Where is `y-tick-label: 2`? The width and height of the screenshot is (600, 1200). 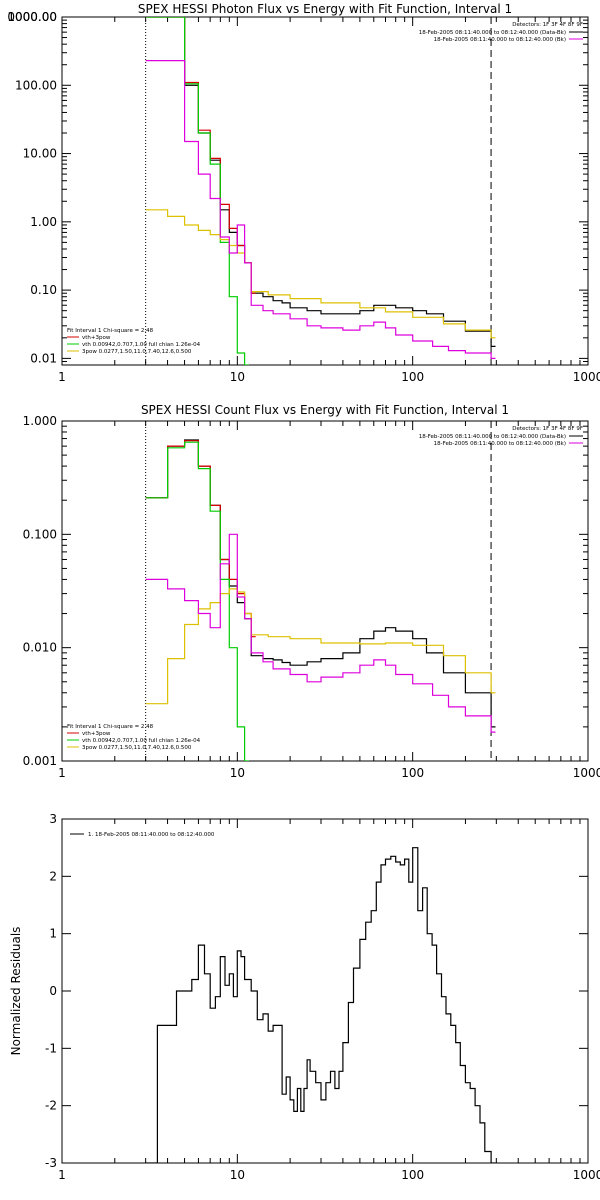
y-tick-label: 2 is located at coordinates (53, 876).